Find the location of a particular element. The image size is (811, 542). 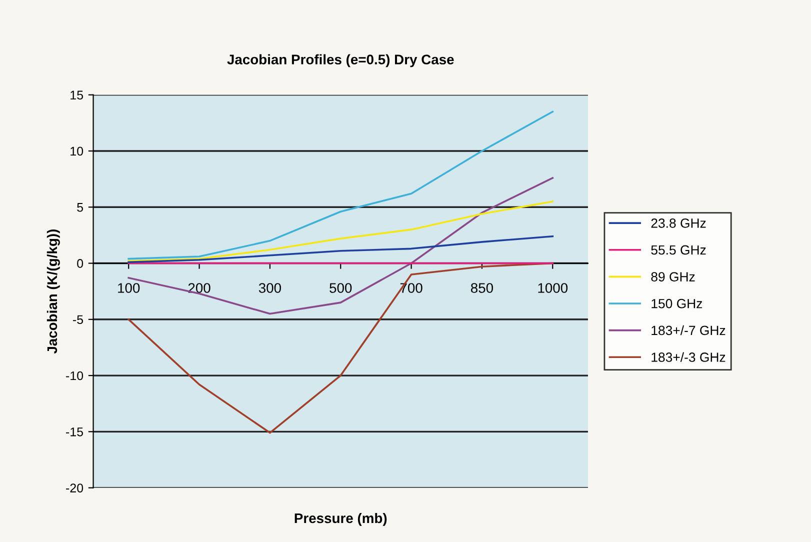

y-axis-title: Jacobian (K/(g/kg)) is located at coordinates (53, 292).